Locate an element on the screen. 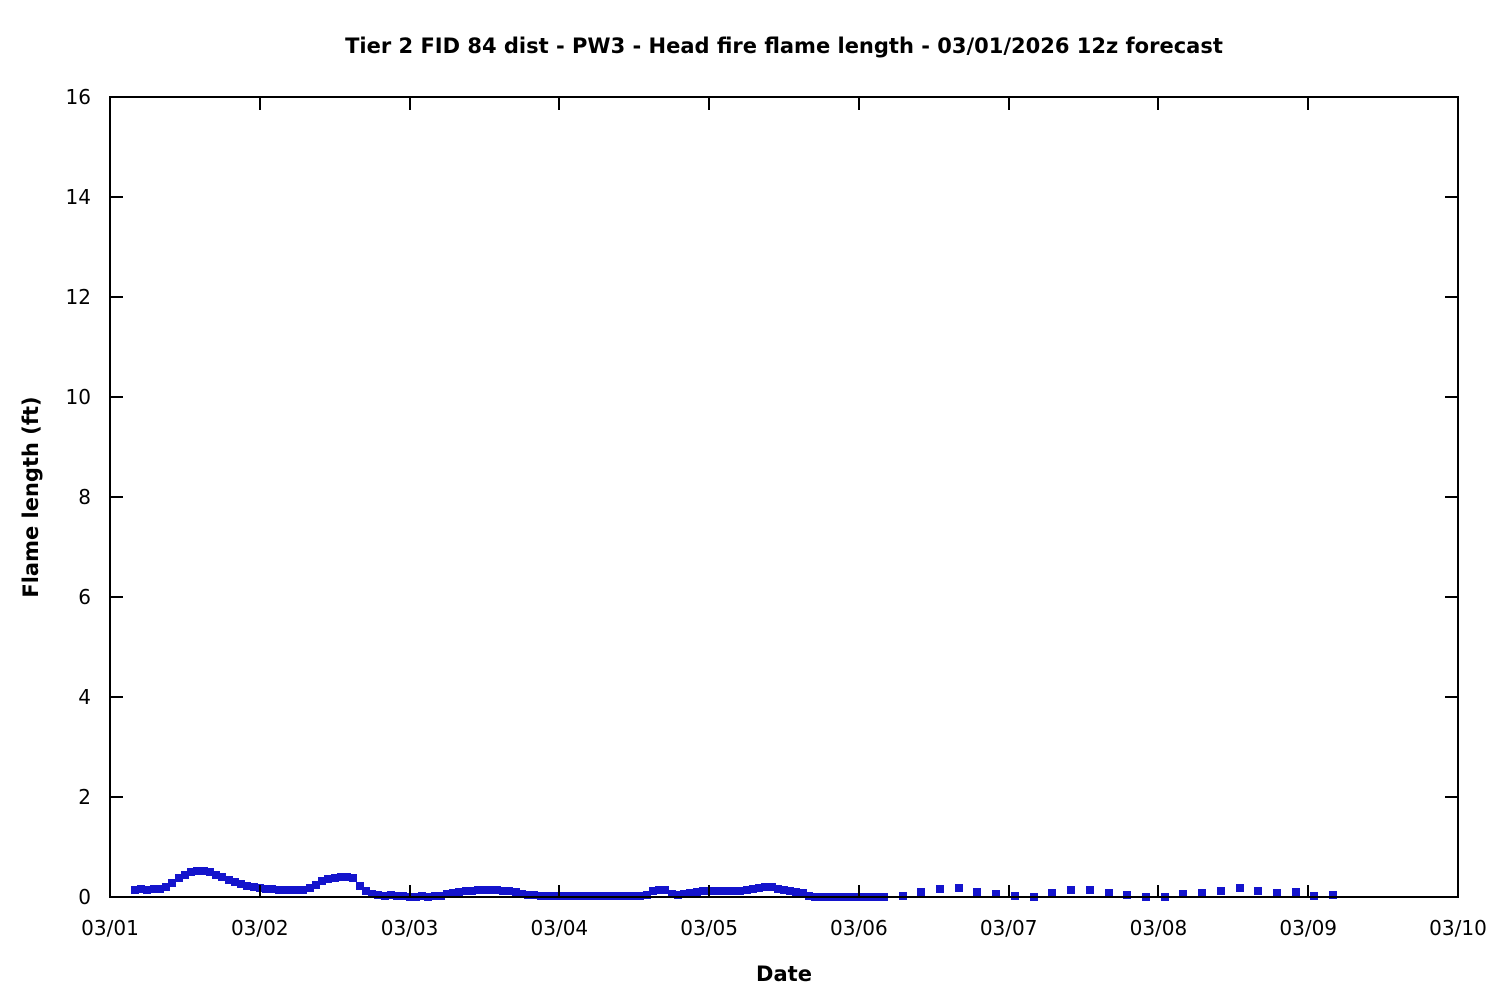  y-tick-label: 10 is located at coordinates (78, 397).